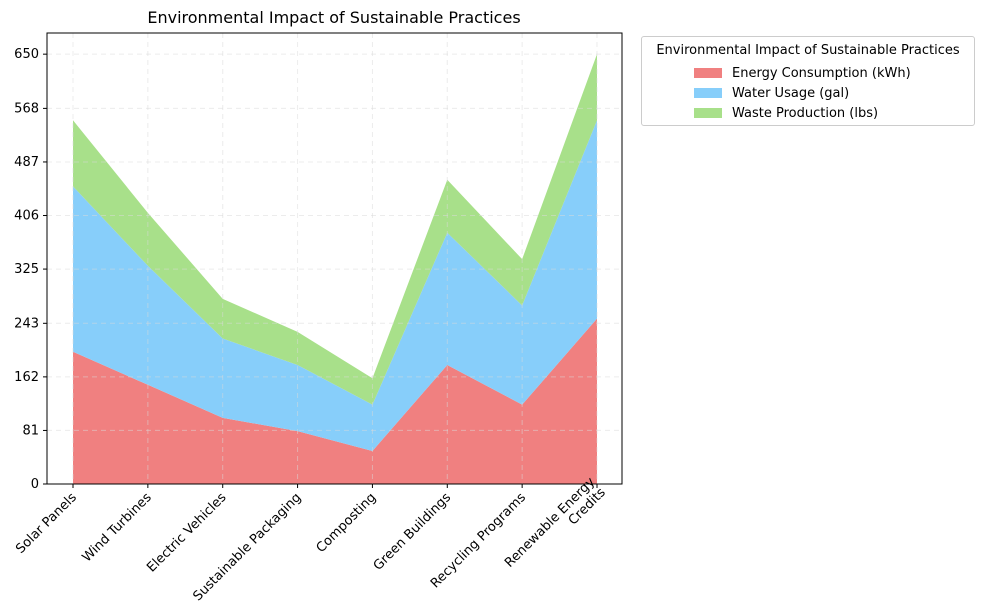 The width and height of the screenshot is (986, 616). I want to click on x-tick-label-line: Solar Panels, so click(46, 523).